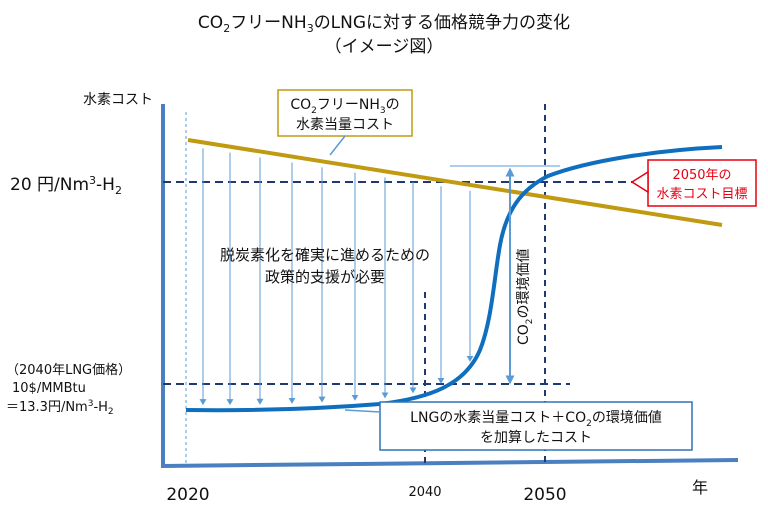 Image resolution: width=768 pixels, height=522 pixels. What do you see at coordinates (536, 419) in the screenshot?
I see `lng-annotation-line1: LNGの水素当量コスト＋CO2の環境価値` at bounding box center [536, 419].